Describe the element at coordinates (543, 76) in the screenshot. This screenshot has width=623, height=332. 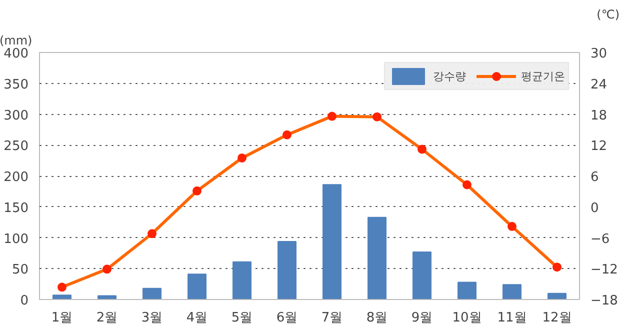
I see `legend-label: 평균기온` at that location.